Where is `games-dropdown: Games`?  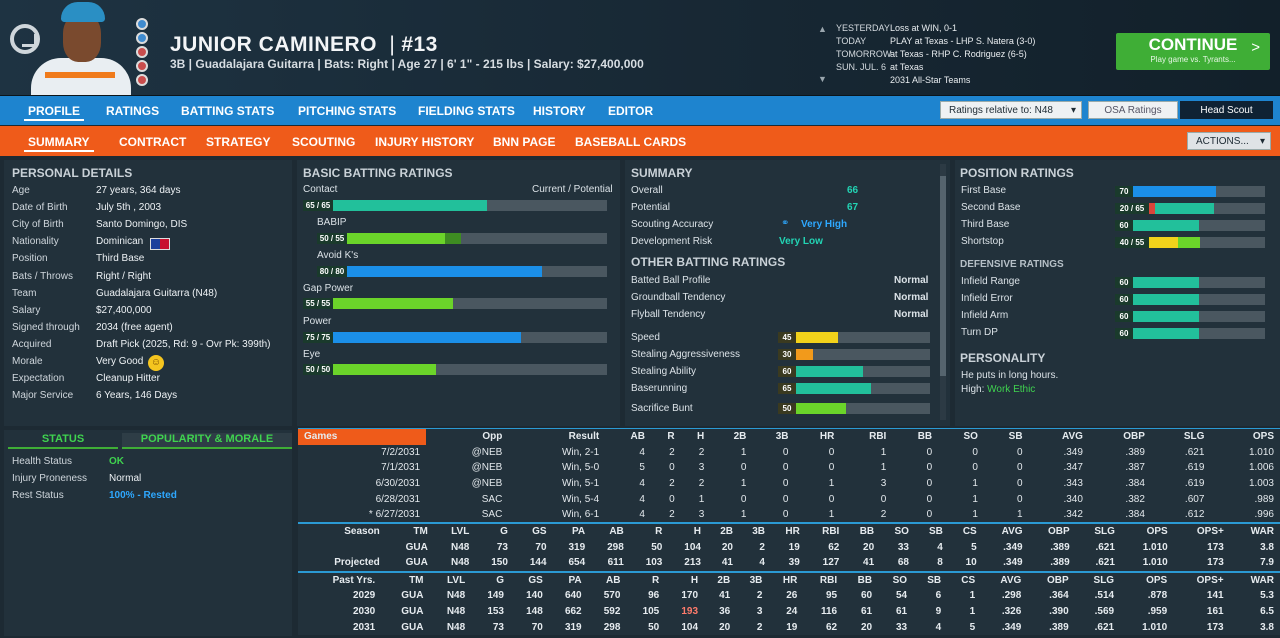
games-dropdown: Games is located at coordinates (362, 436).